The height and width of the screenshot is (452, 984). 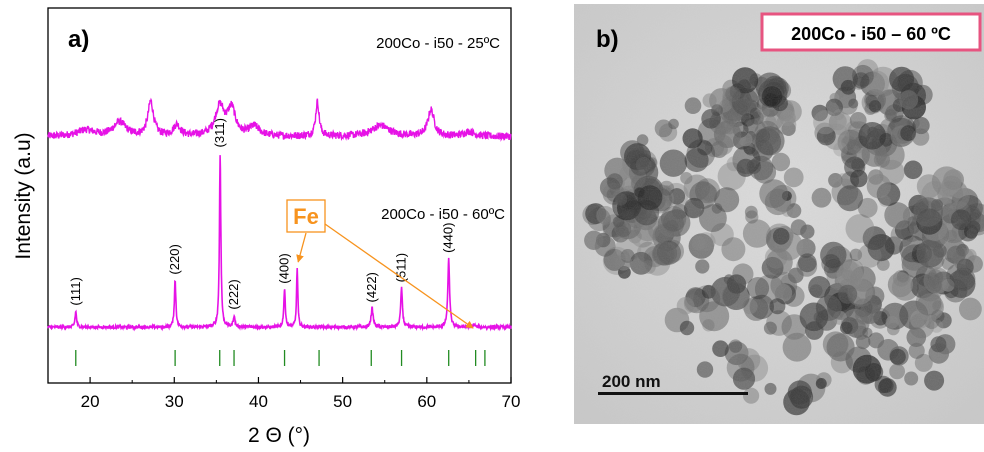 What do you see at coordinates (75, 291) in the screenshot?
I see `peak-label: (111)` at bounding box center [75, 291].